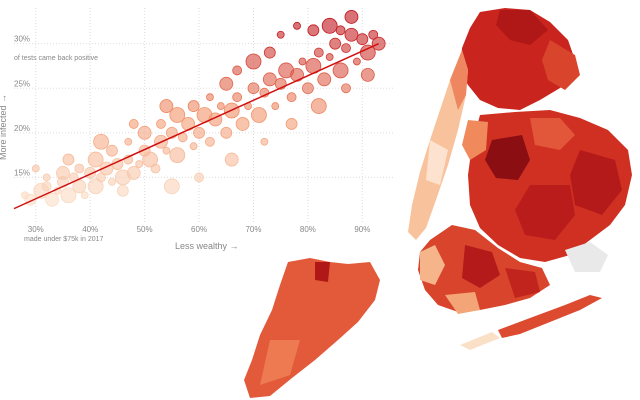  I want to click on map-brooklyn-east, so click(522, 283).